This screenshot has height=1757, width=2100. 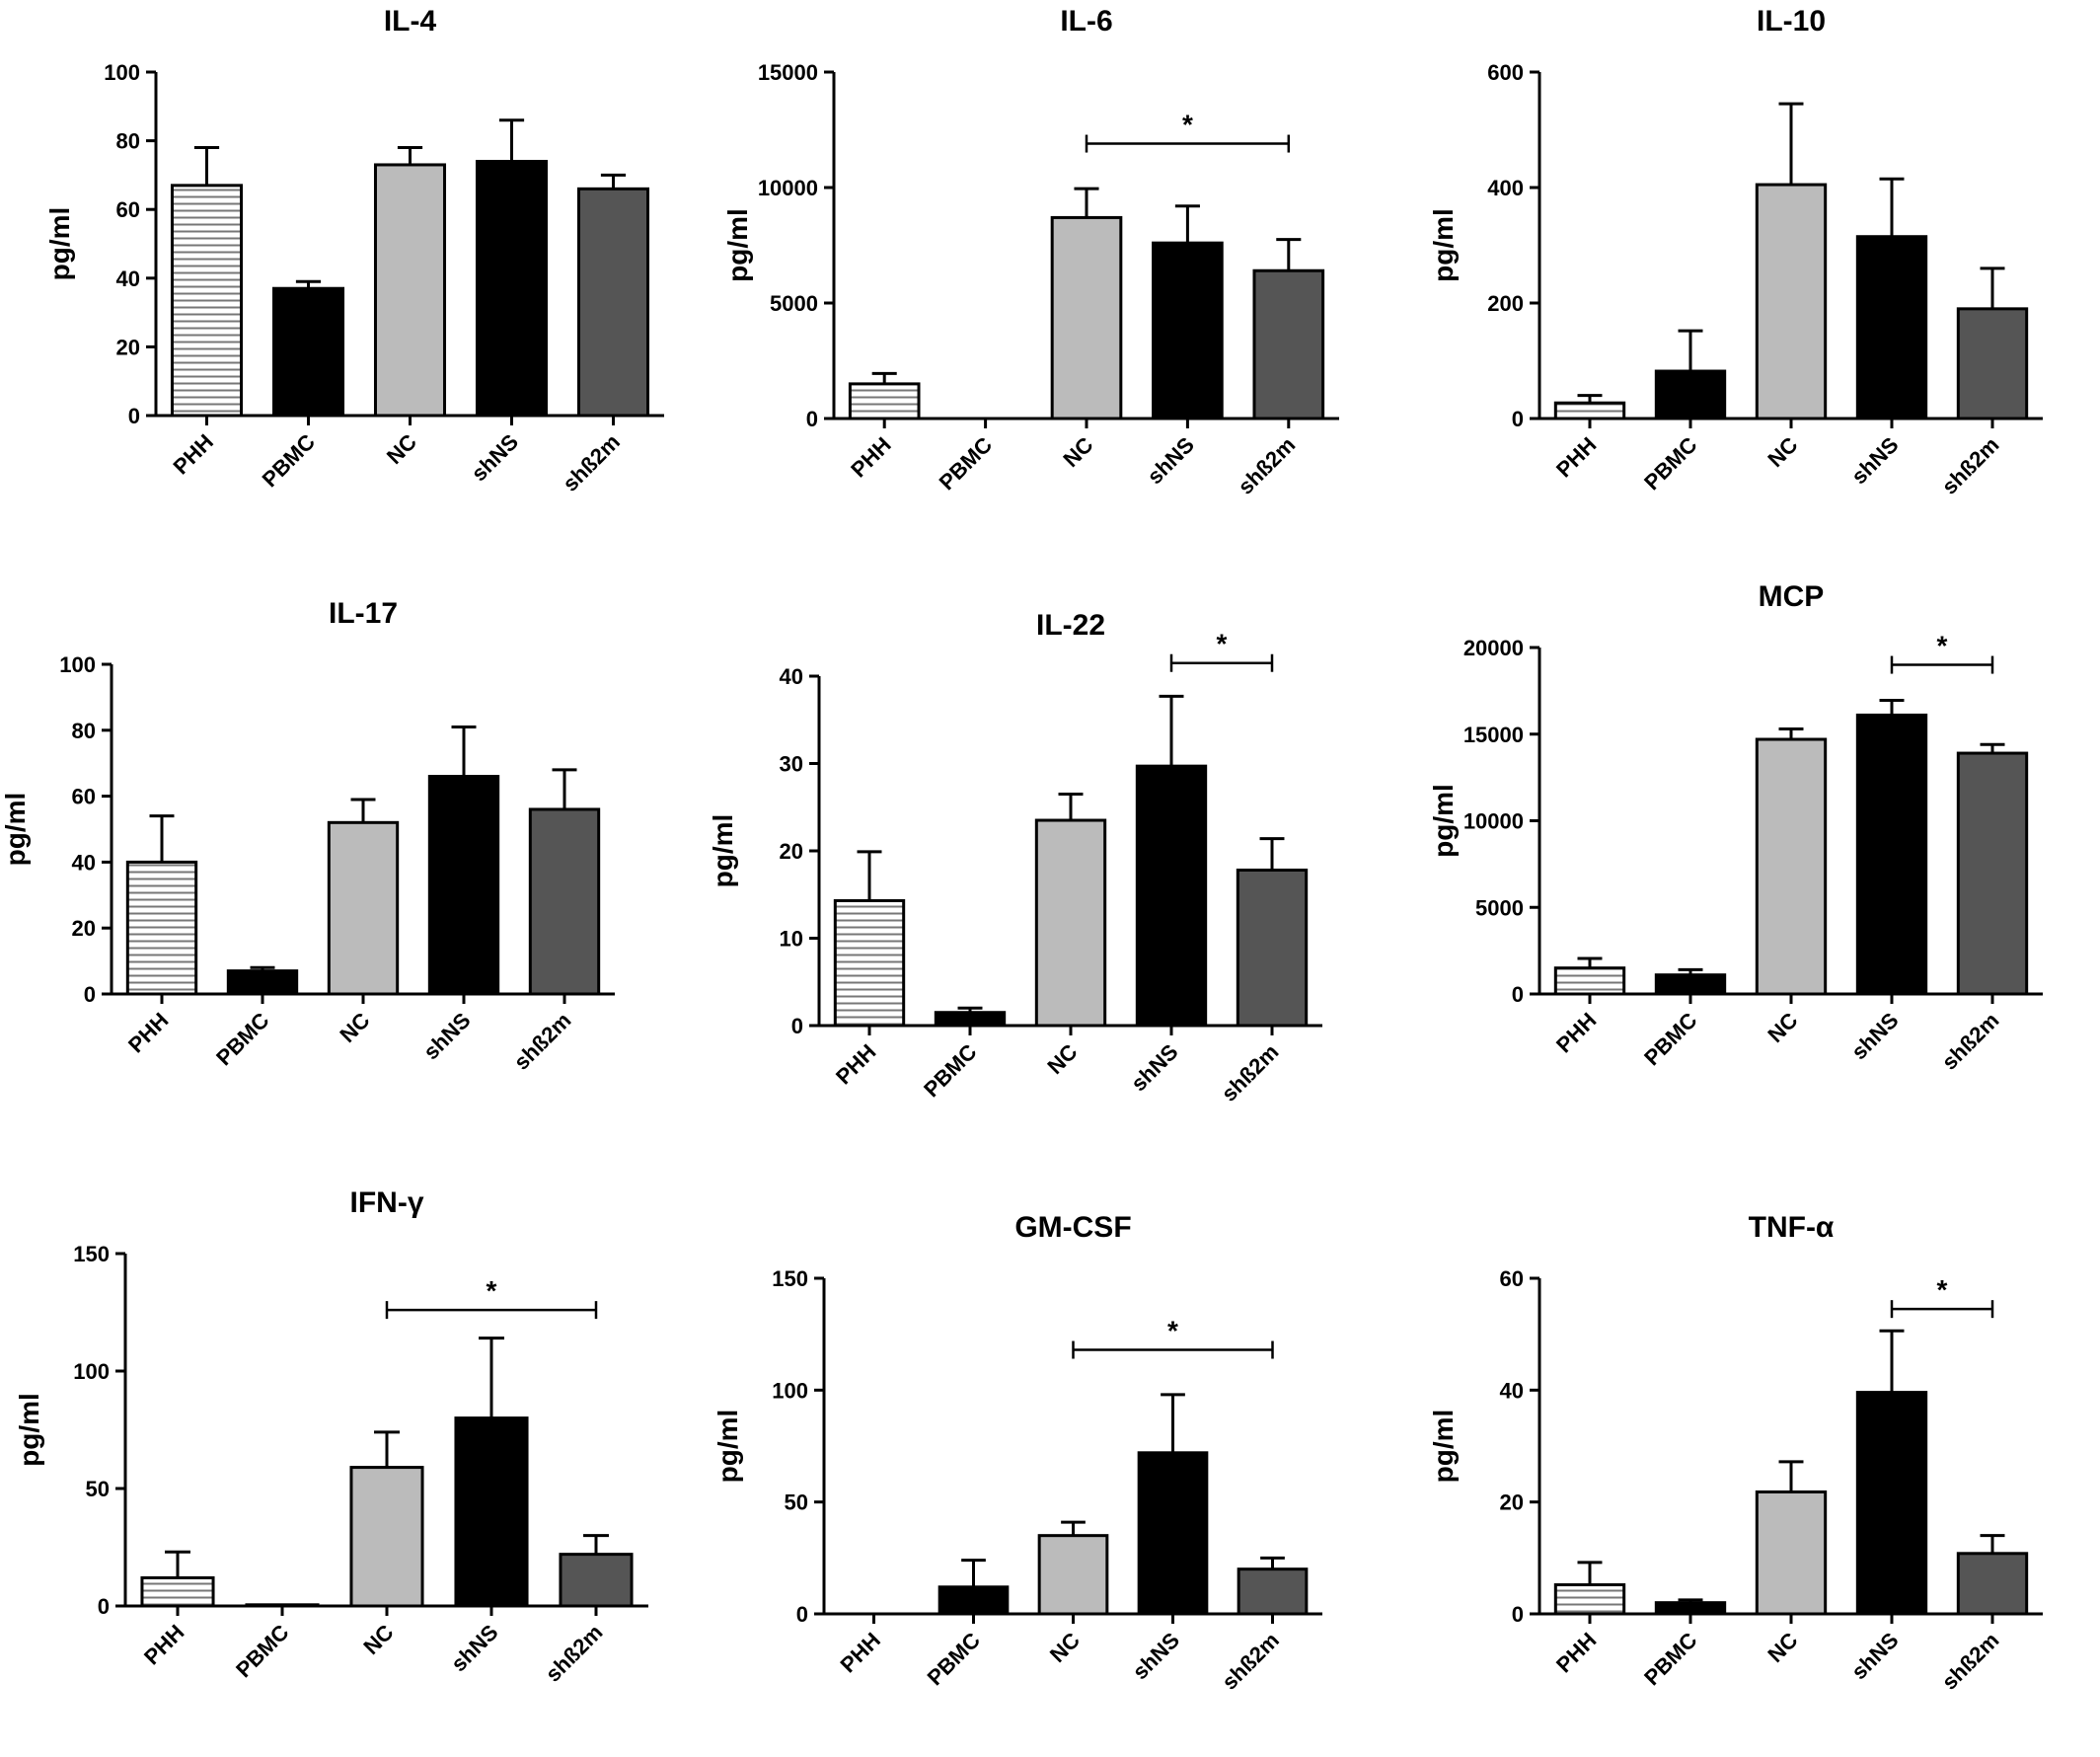 What do you see at coordinates (1792, 596) in the screenshot?
I see `chart-title: MCP` at bounding box center [1792, 596].